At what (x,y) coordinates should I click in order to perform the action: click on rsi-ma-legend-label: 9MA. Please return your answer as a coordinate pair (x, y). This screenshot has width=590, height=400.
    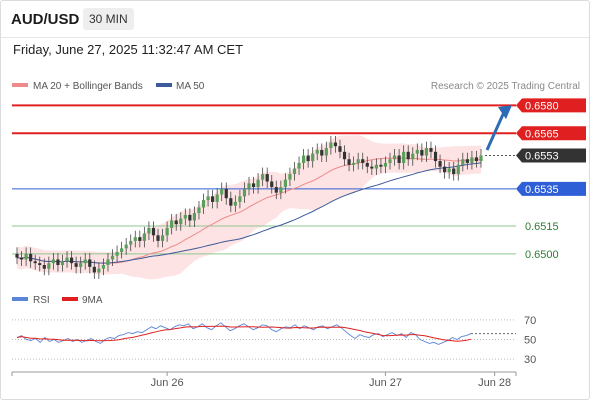
    Looking at the image, I should click on (92, 300).